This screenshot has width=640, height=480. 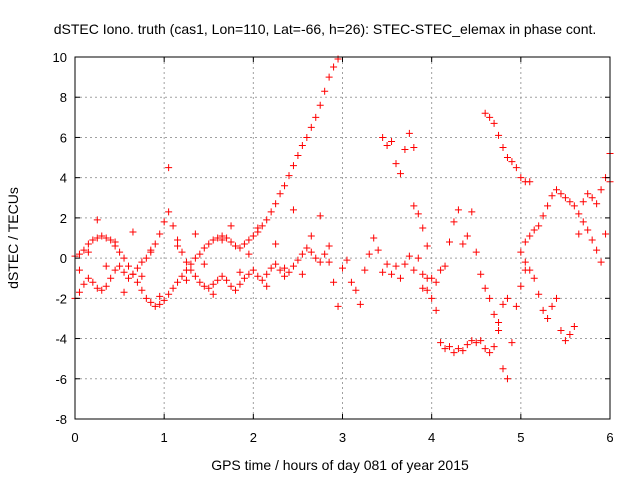 I want to click on x-tick-label: 2, so click(x=253, y=437).